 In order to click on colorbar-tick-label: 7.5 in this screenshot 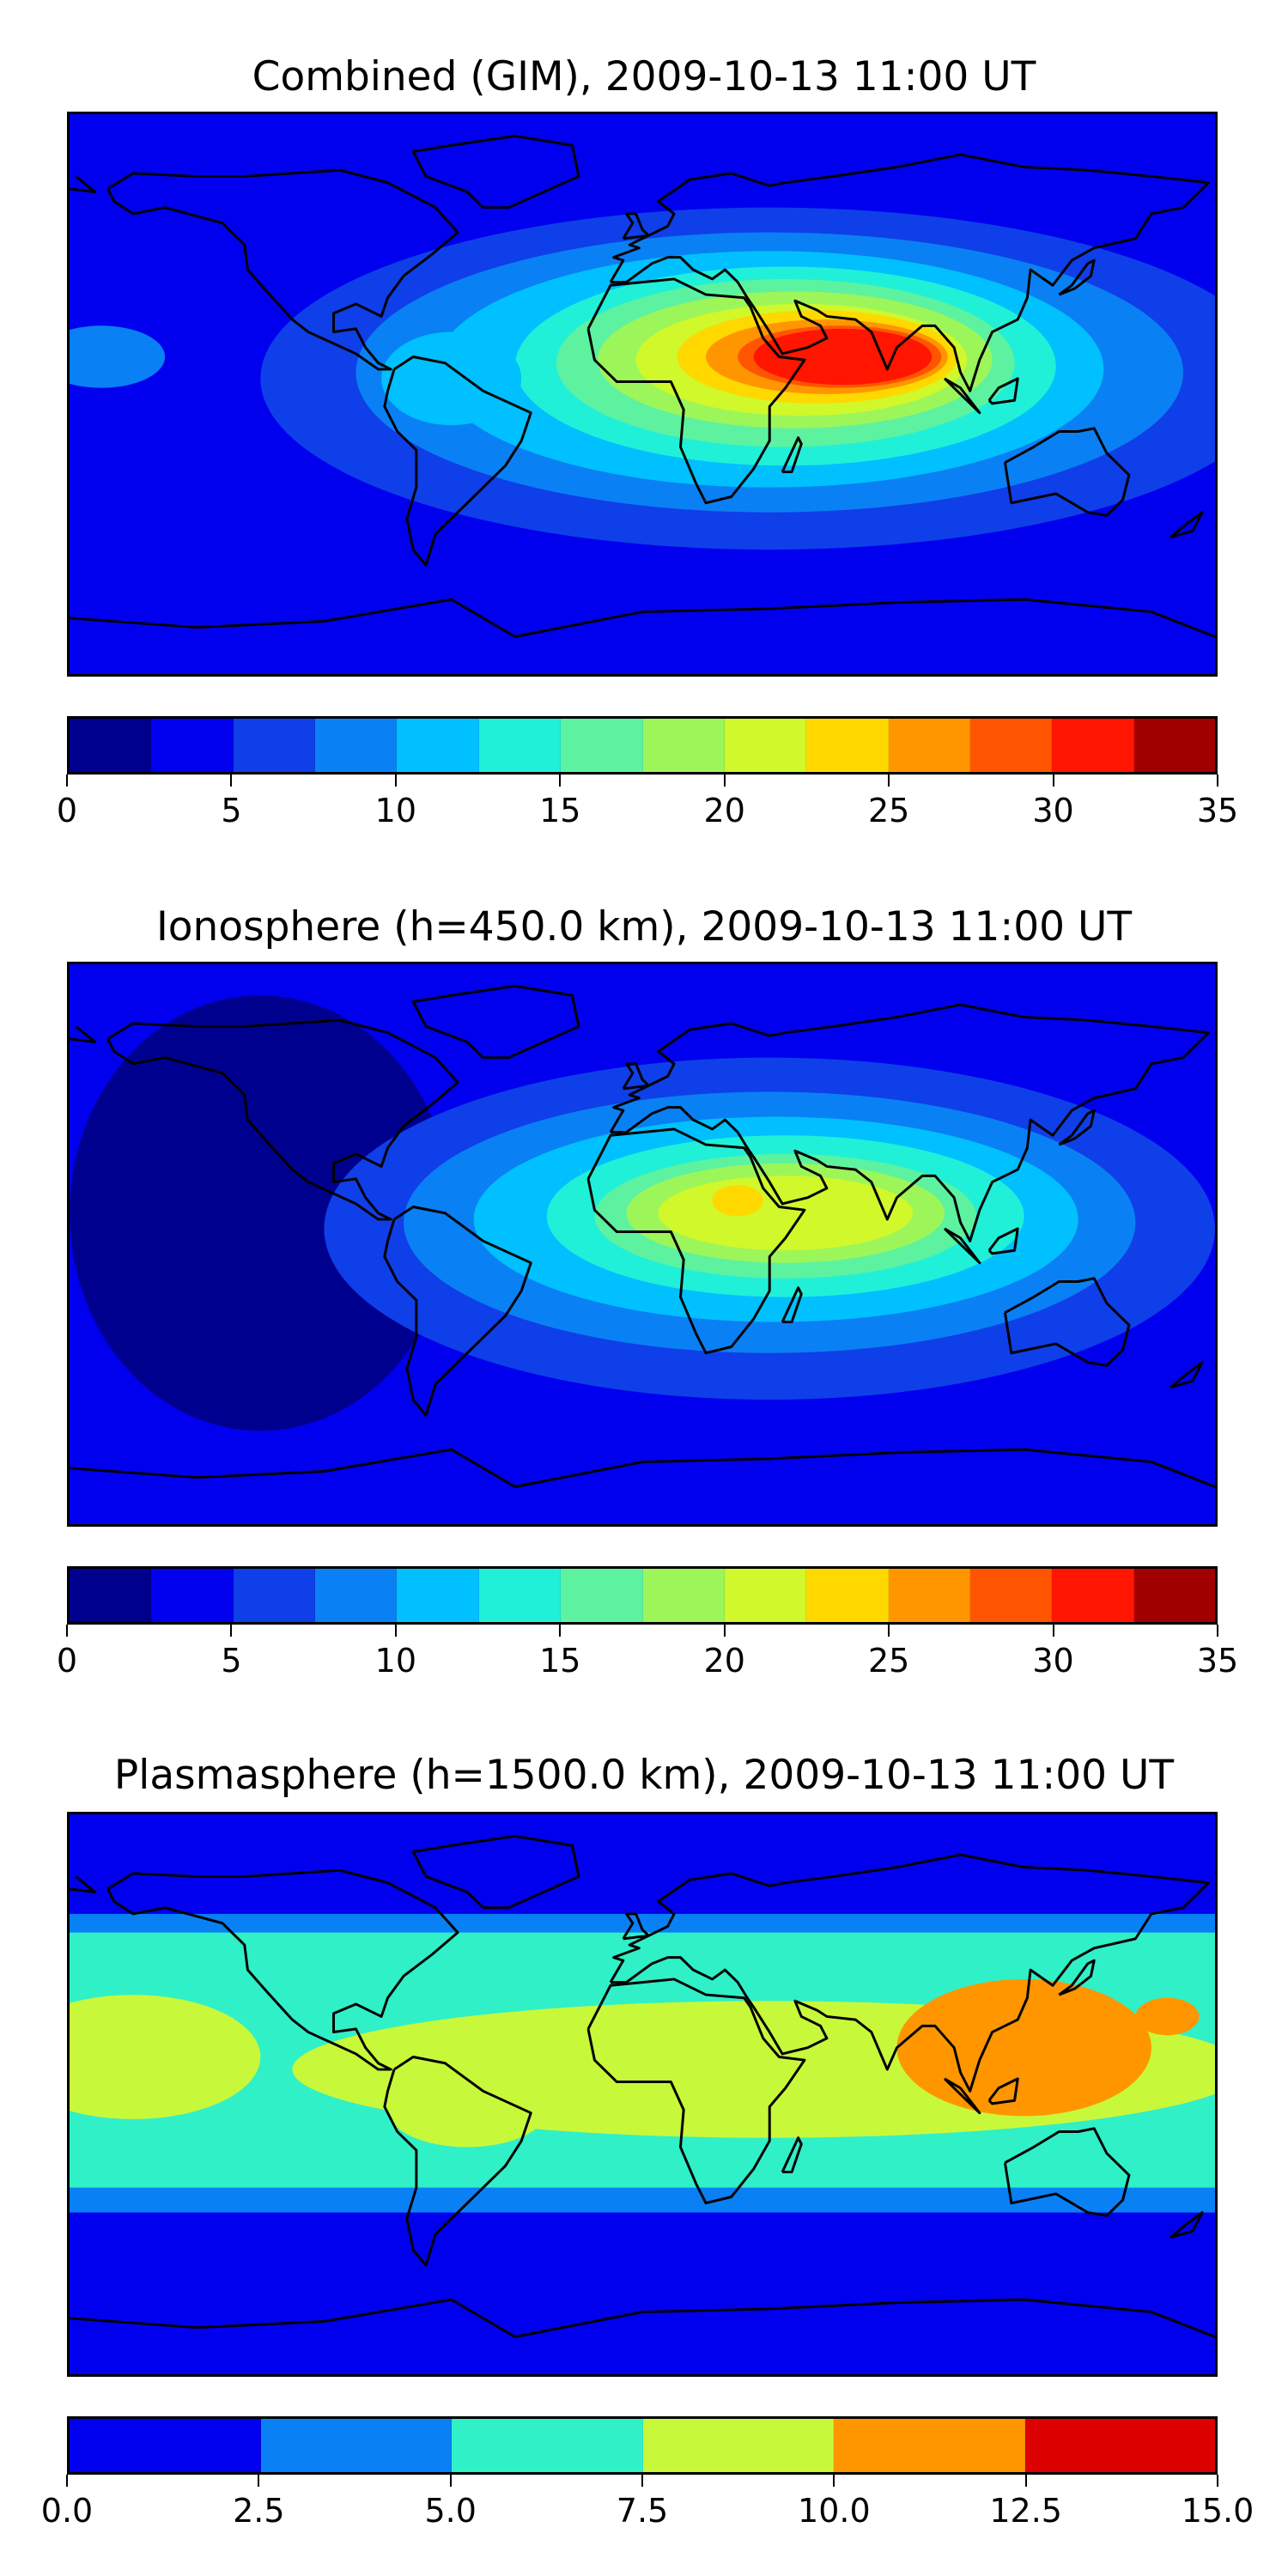, I will do `click(642, 2511)`.